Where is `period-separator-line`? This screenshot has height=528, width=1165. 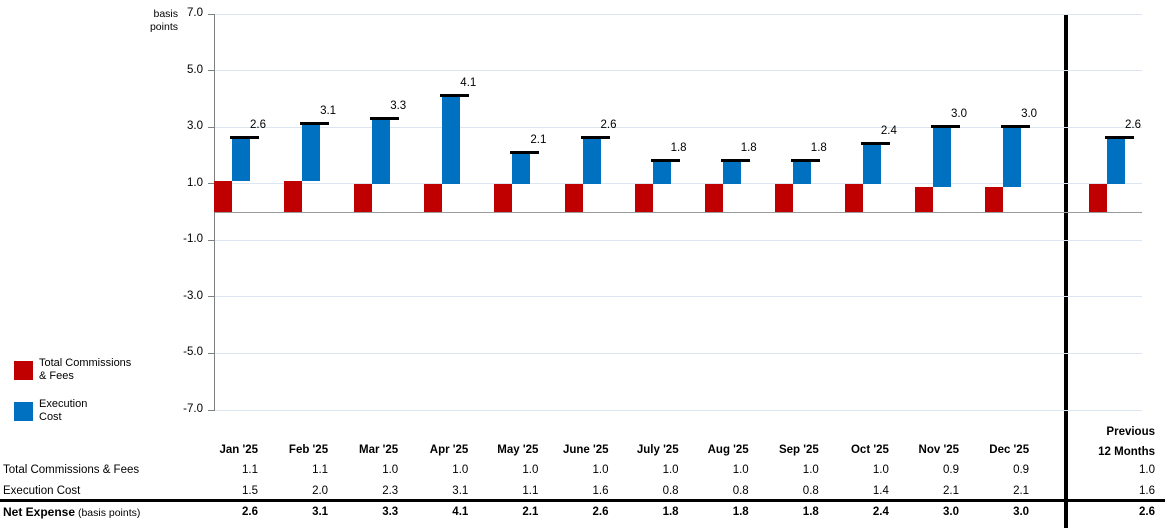
period-separator-line is located at coordinates (1066, 271).